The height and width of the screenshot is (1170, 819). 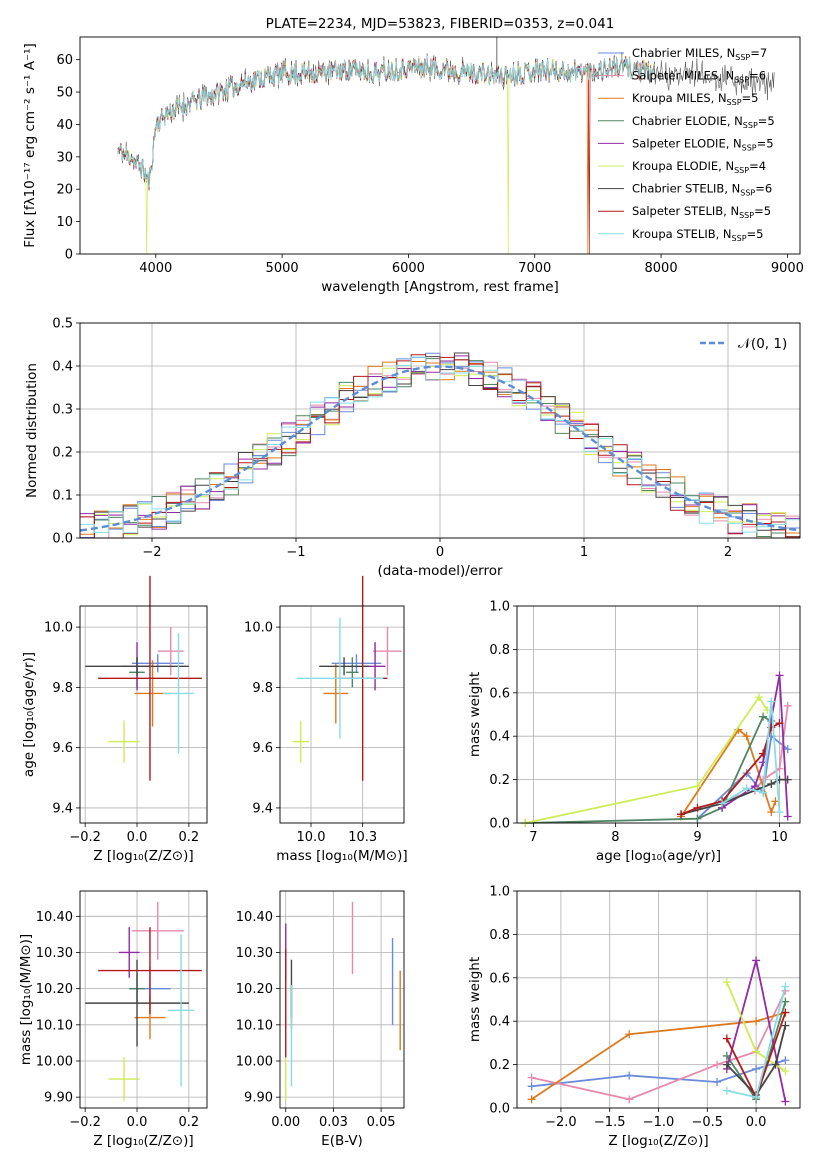 What do you see at coordinates (311, 837) in the screenshot?
I see `x-tick-label: 10.0` at bounding box center [311, 837].